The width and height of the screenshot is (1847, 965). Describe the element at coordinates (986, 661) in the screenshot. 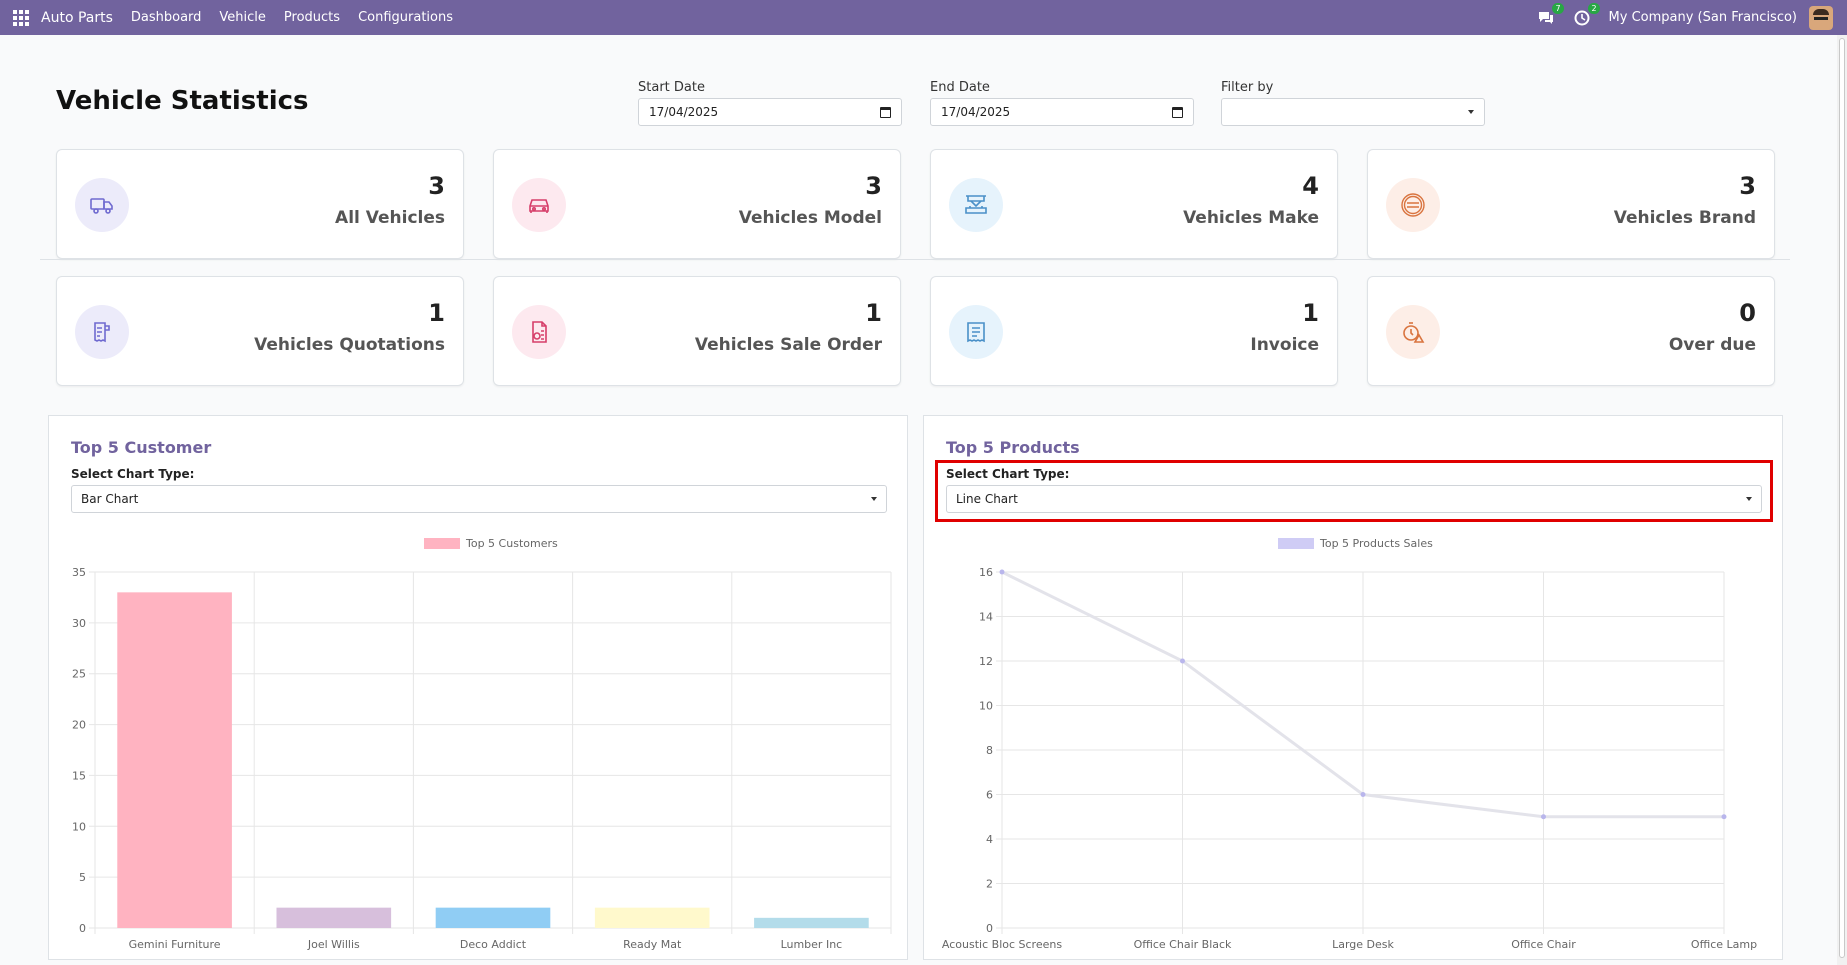

I see `y-tick-label: 12` at that location.